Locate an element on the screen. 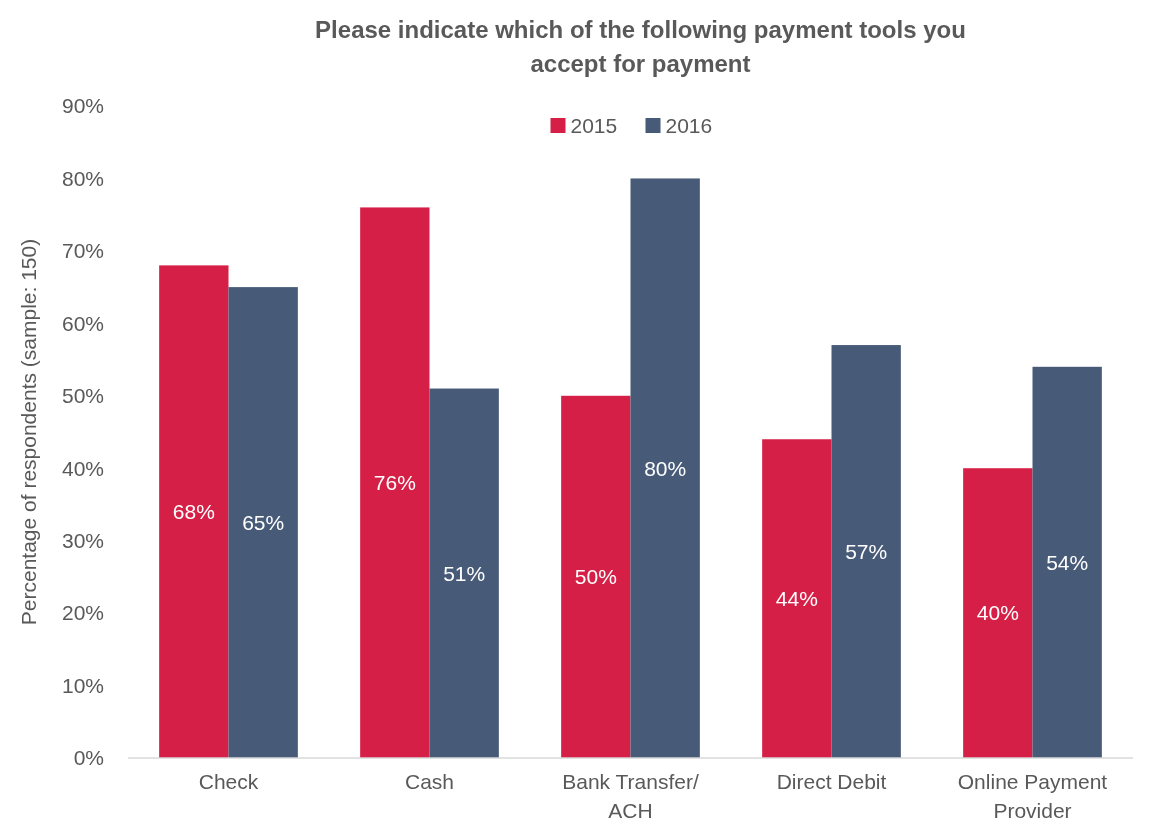  data-label: 54% is located at coordinates (1067, 562).